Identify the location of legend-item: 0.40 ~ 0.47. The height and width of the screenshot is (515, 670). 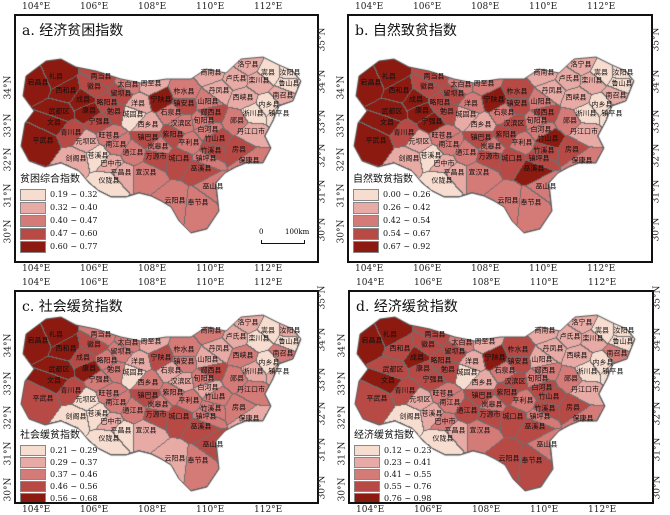
(58, 220).